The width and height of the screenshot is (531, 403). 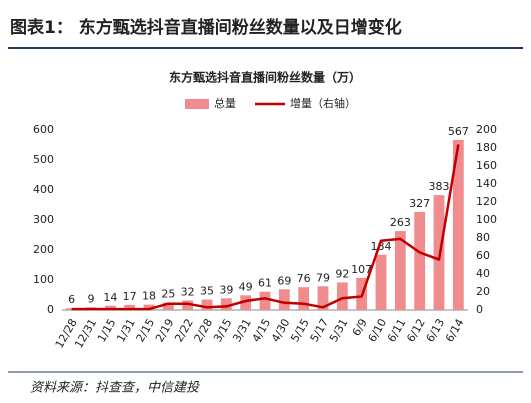 I want to click on x-tick-label: 1/15, so click(x=107, y=331).